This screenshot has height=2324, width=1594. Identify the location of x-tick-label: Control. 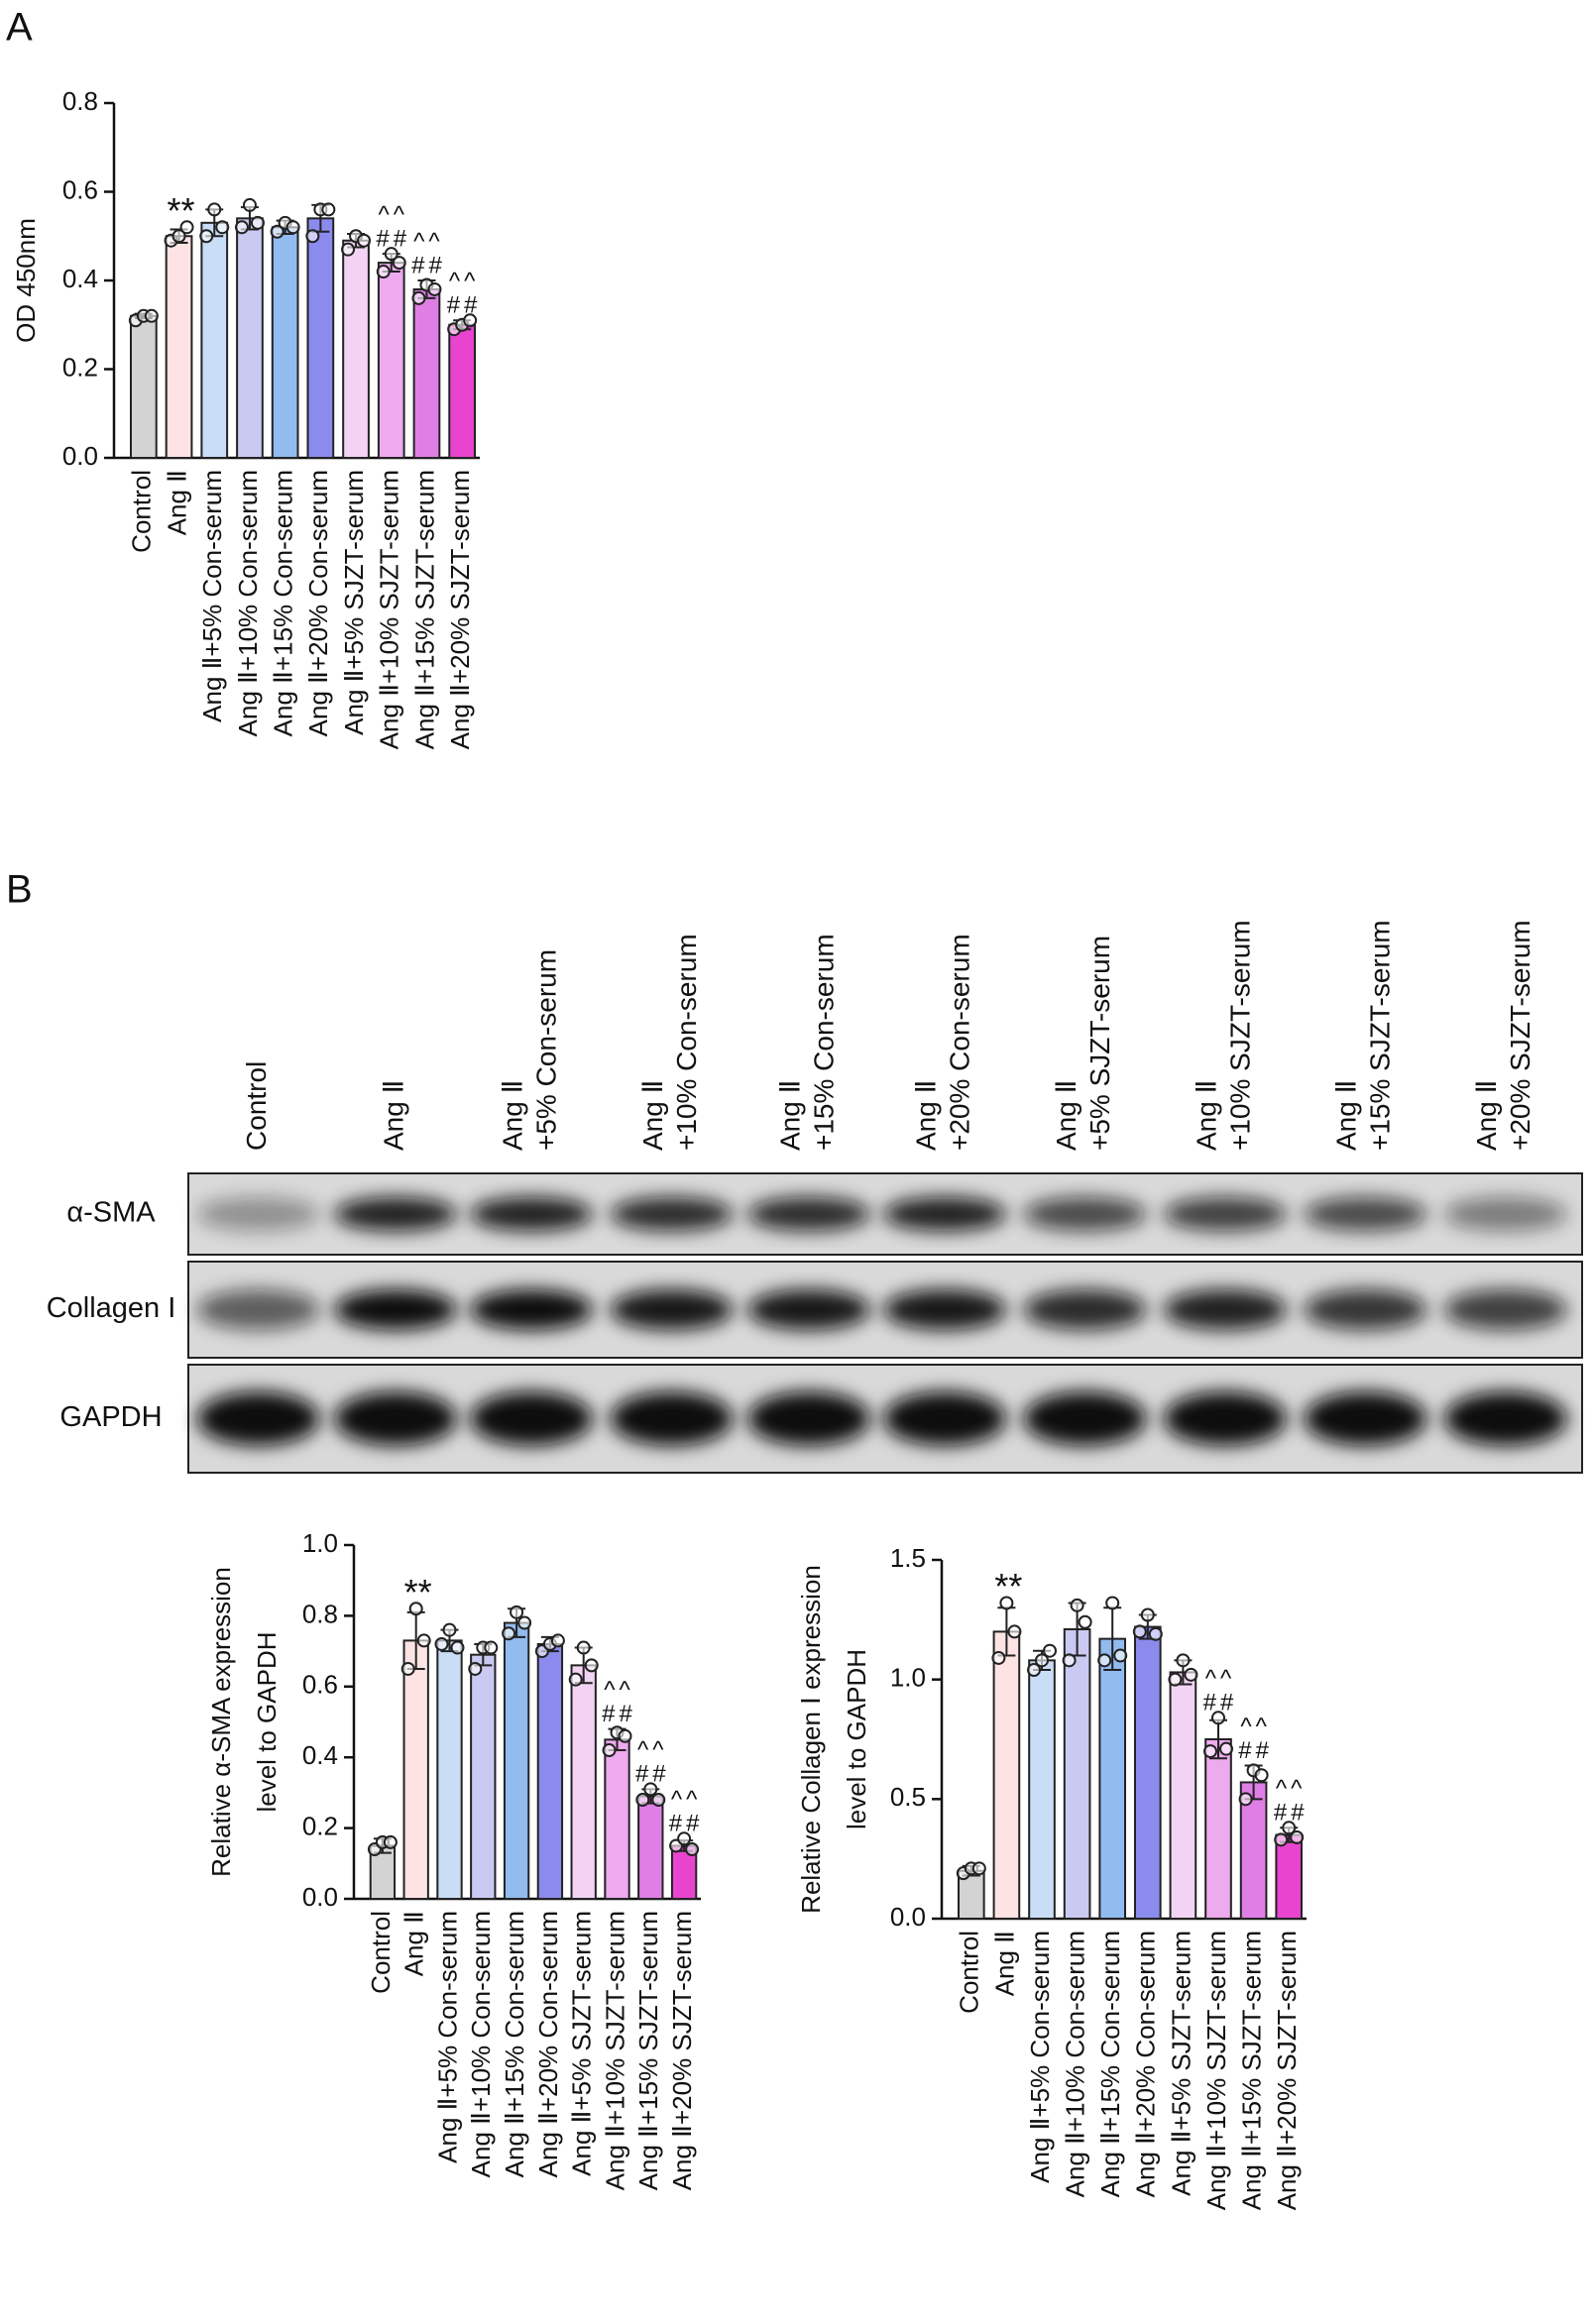
(969, 1972).